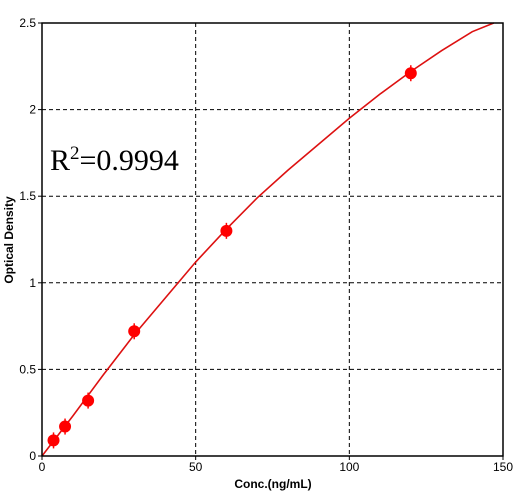 The height and width of the screenshot is (502, 529). Describe the element at coordinates (32, 456) in the screenshot. I see `y-tick-label: 0` at that location.